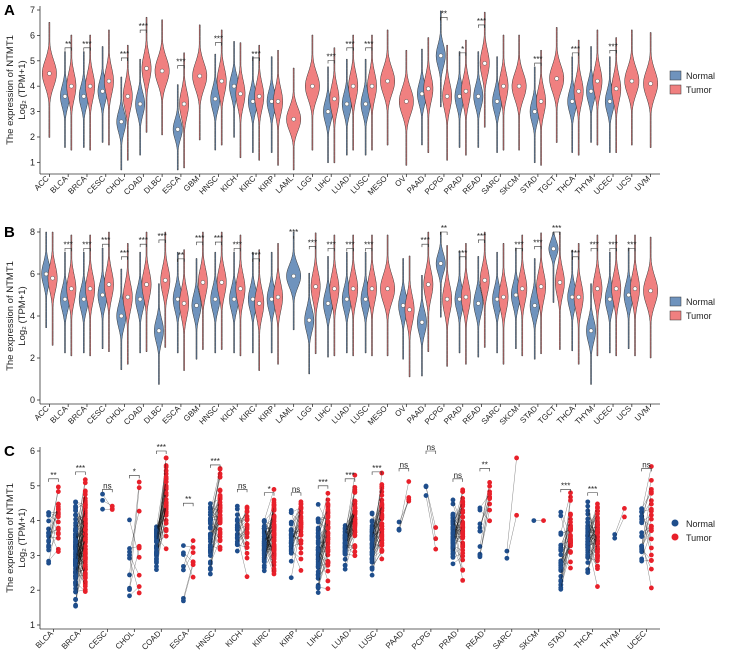  I want to click on x-tick-label: KIRC, so click(248, 414).